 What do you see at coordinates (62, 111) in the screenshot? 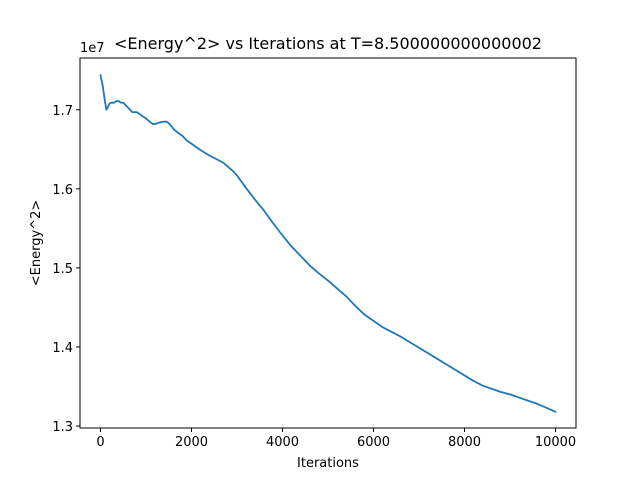
I see `y-tick-label: 1.7` at bounding box center [62, 111].